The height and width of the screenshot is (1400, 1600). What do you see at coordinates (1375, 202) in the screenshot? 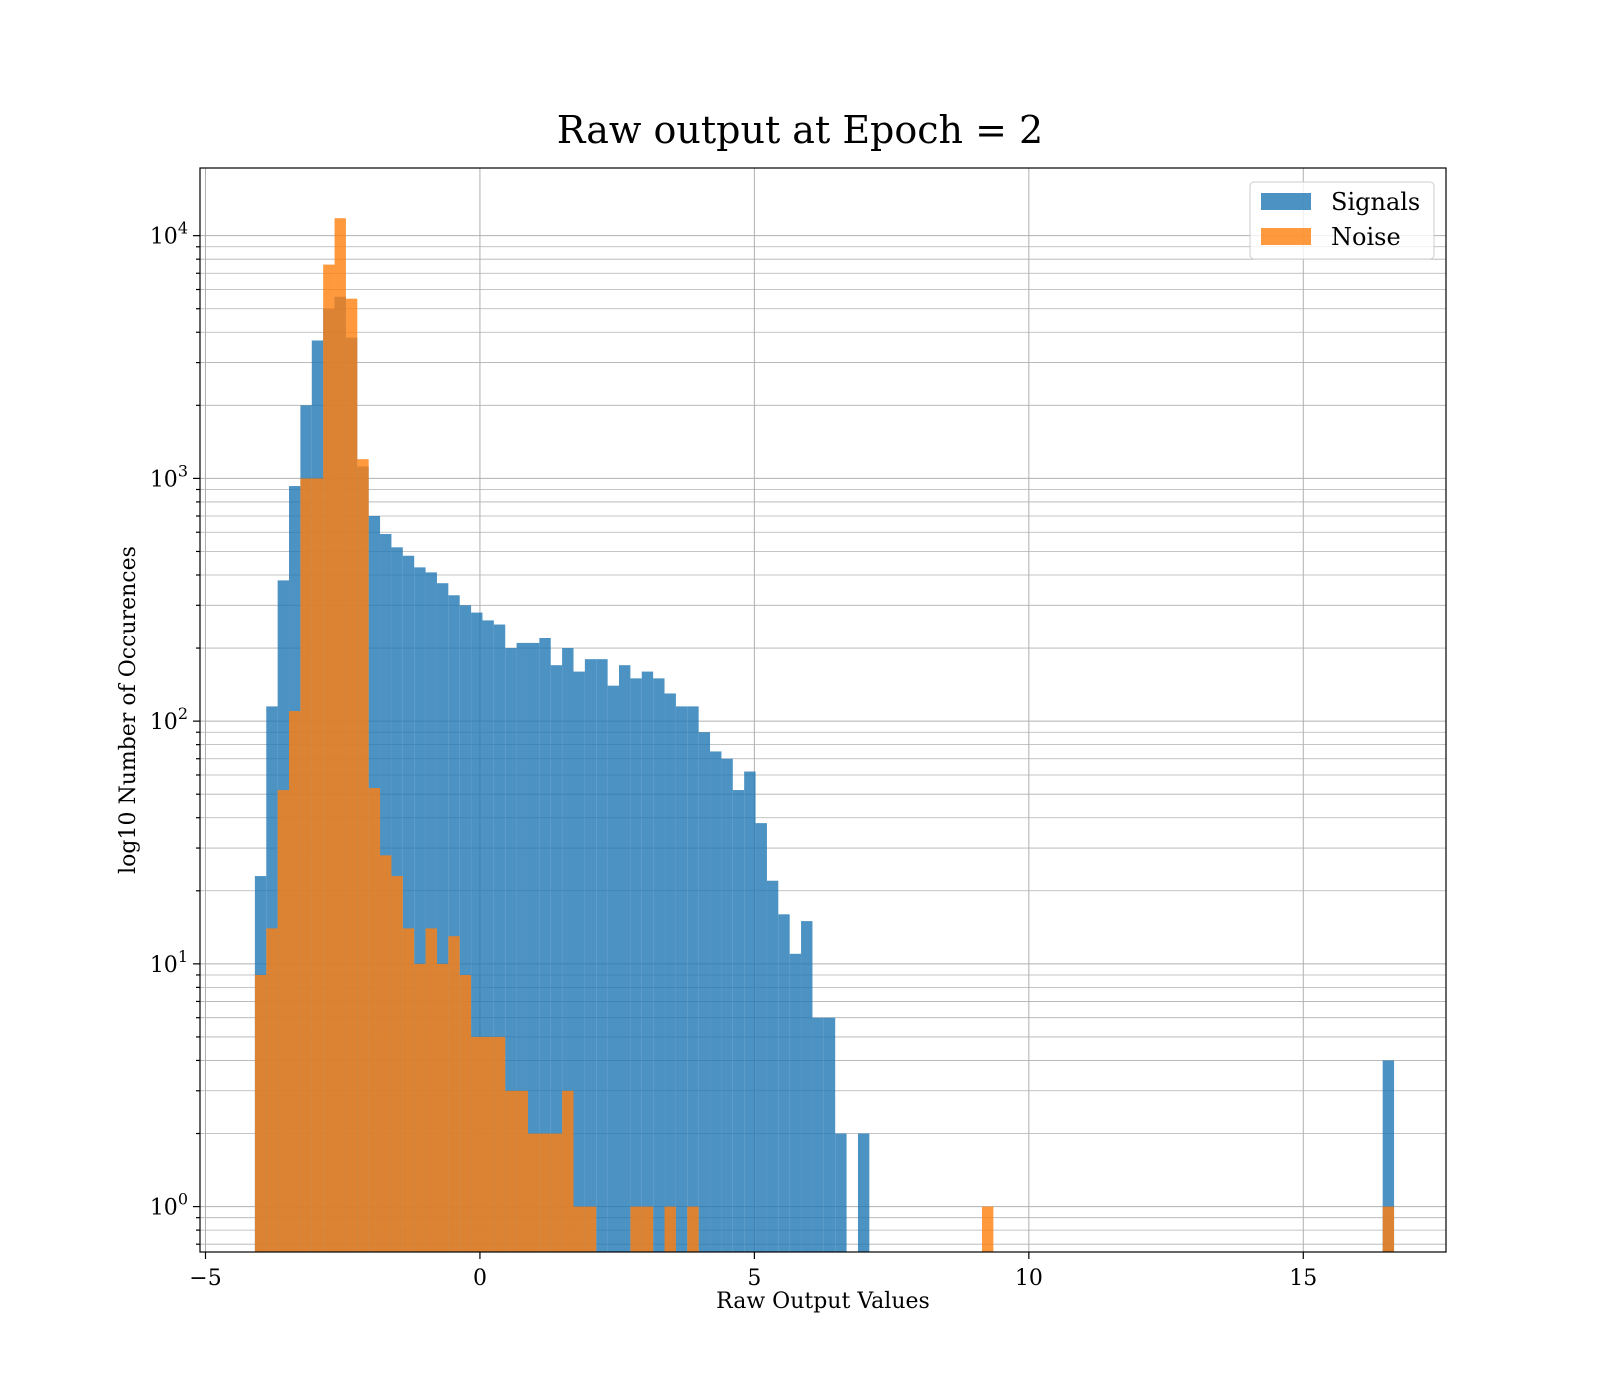
I see `legend-label-signals: Signals` at bounding box center [1375, 202].